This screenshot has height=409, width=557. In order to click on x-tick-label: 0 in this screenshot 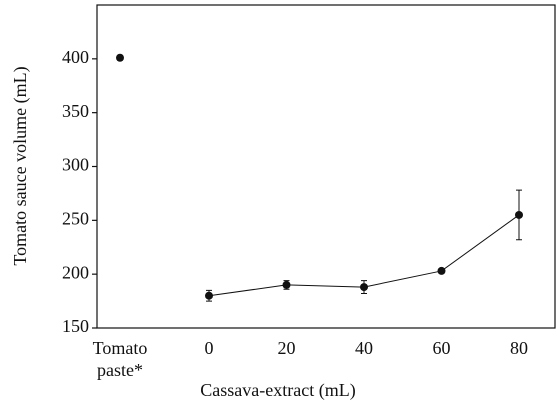, I will do `click(209, 348)`.